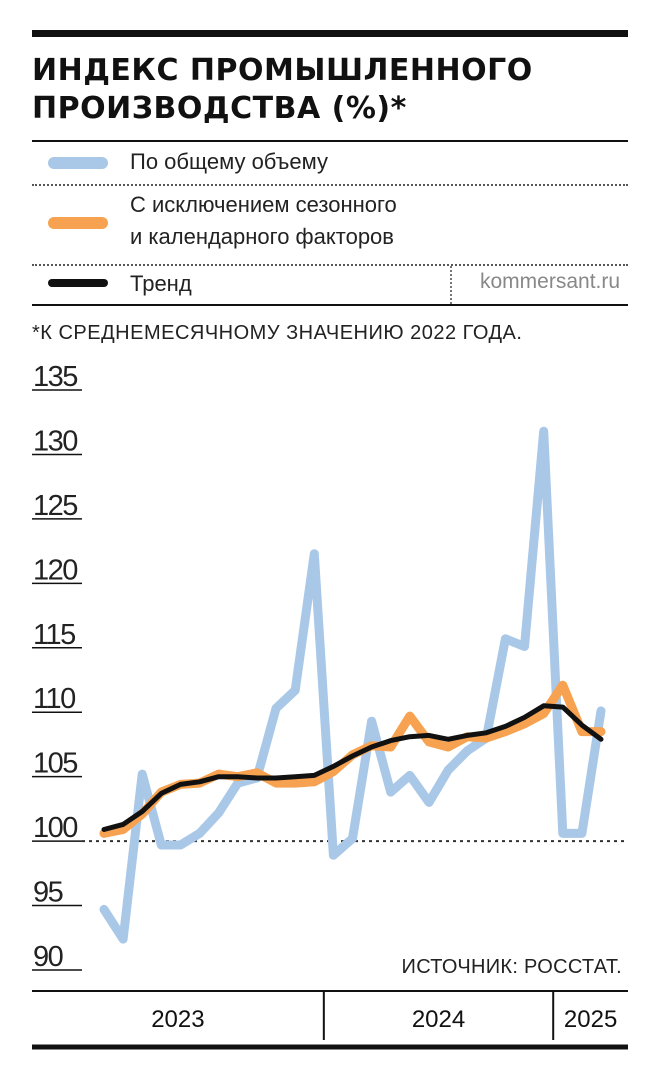 This screenshot has height=1078, width=660. I want to click on y-tick-label-90: 90, so click(48, 957).